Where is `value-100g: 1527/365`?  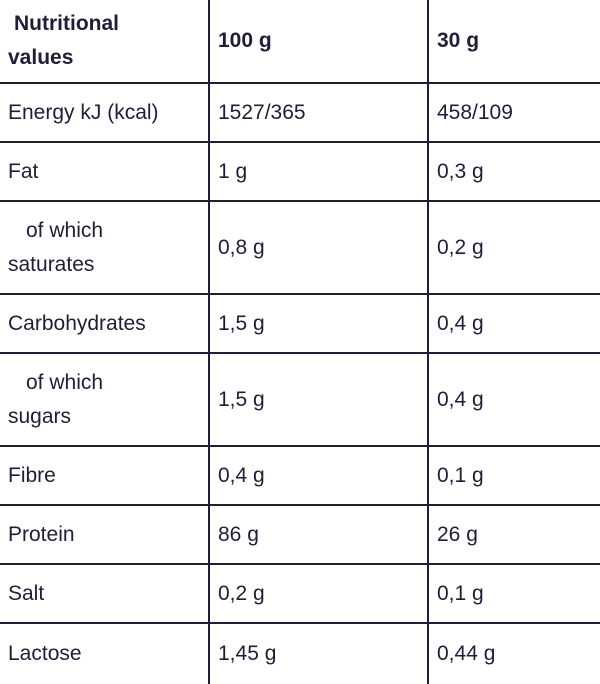
value-100g: 1527/365 is located at coordinates (318, 112).